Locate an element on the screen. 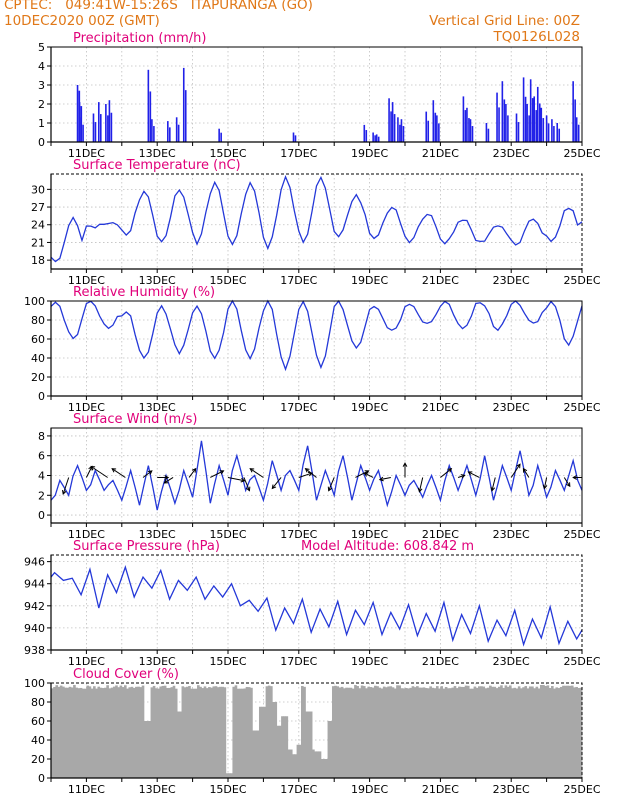 This screenshot has width=618, height=800. y-tick-label: 938 is located at coordinates (34, 650).